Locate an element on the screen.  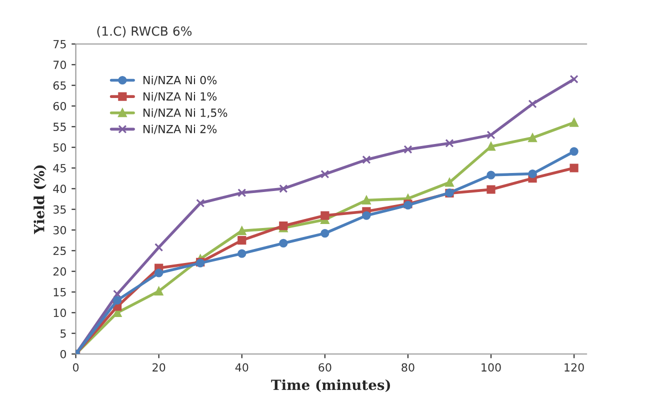
x-tick-label: 0 is located at coordinates (75, 367).